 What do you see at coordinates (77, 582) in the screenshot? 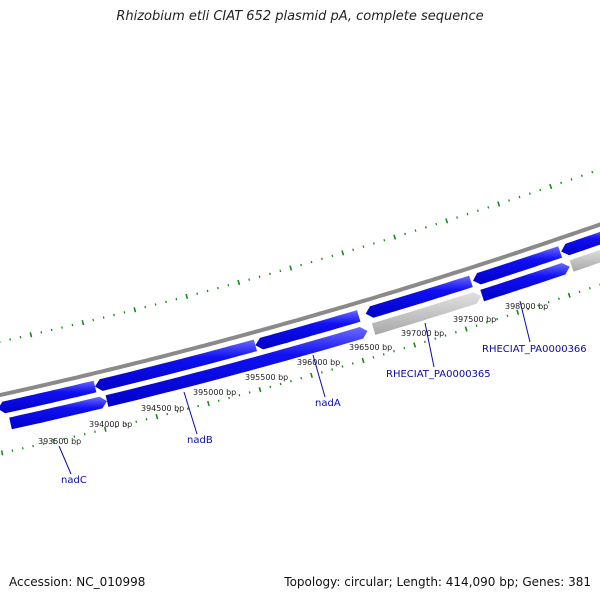
I see `accession-text: Accession: NC_010998` at bounding box center [77, 582].